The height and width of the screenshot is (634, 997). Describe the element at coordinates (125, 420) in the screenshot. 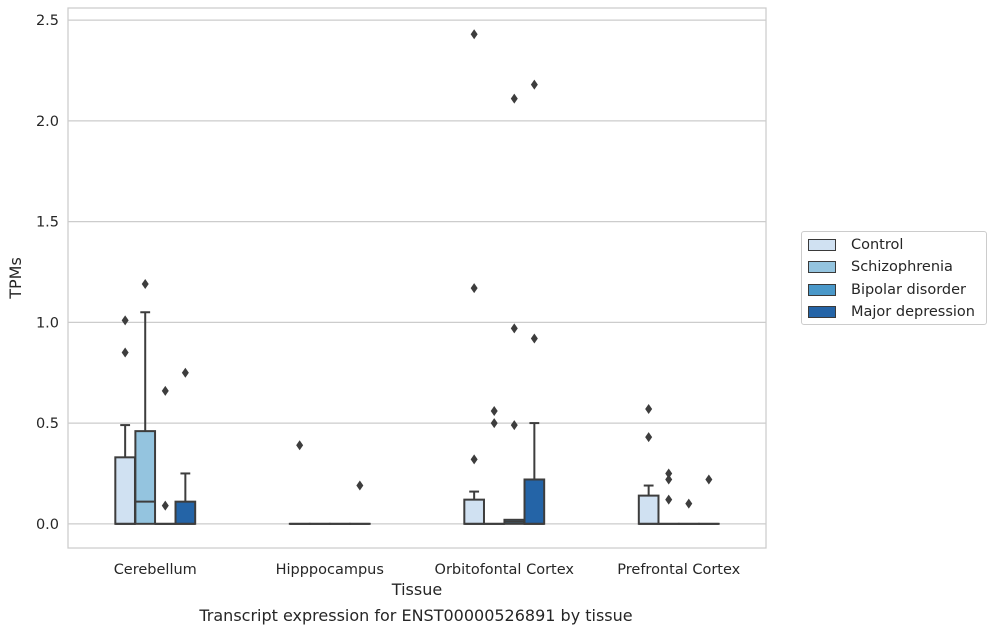

I see `box-control-cerebellum` at that location.